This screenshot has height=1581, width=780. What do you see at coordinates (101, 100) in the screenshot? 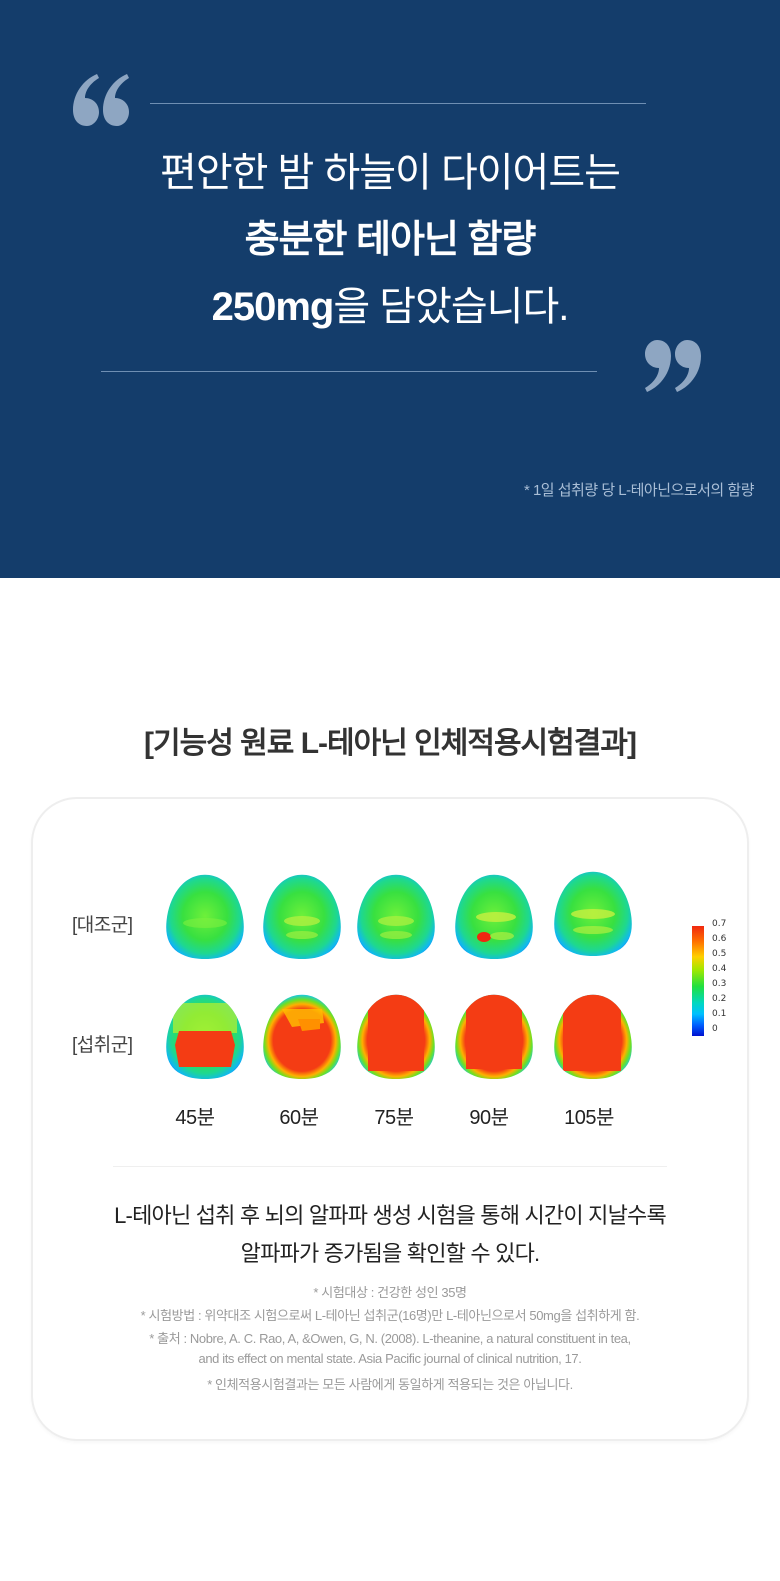
I see `open-quote-icon` at bounding box center [101, 100].